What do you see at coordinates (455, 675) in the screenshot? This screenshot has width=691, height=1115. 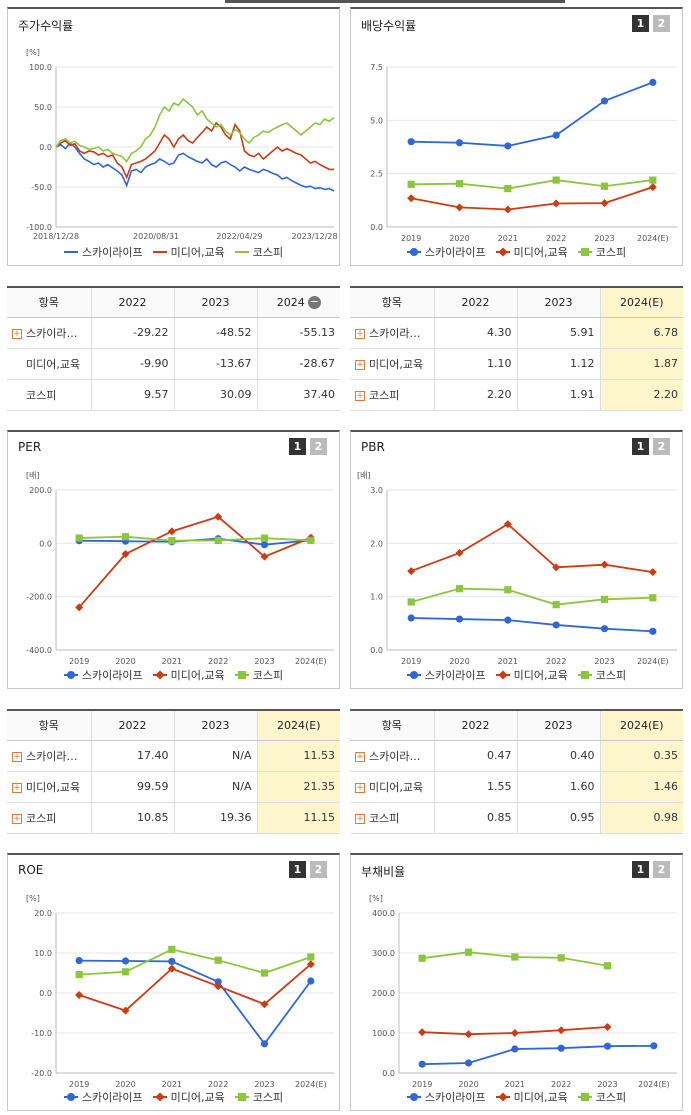 I see `legend-label: 스카이라이프` at bounding box center [455, 675].